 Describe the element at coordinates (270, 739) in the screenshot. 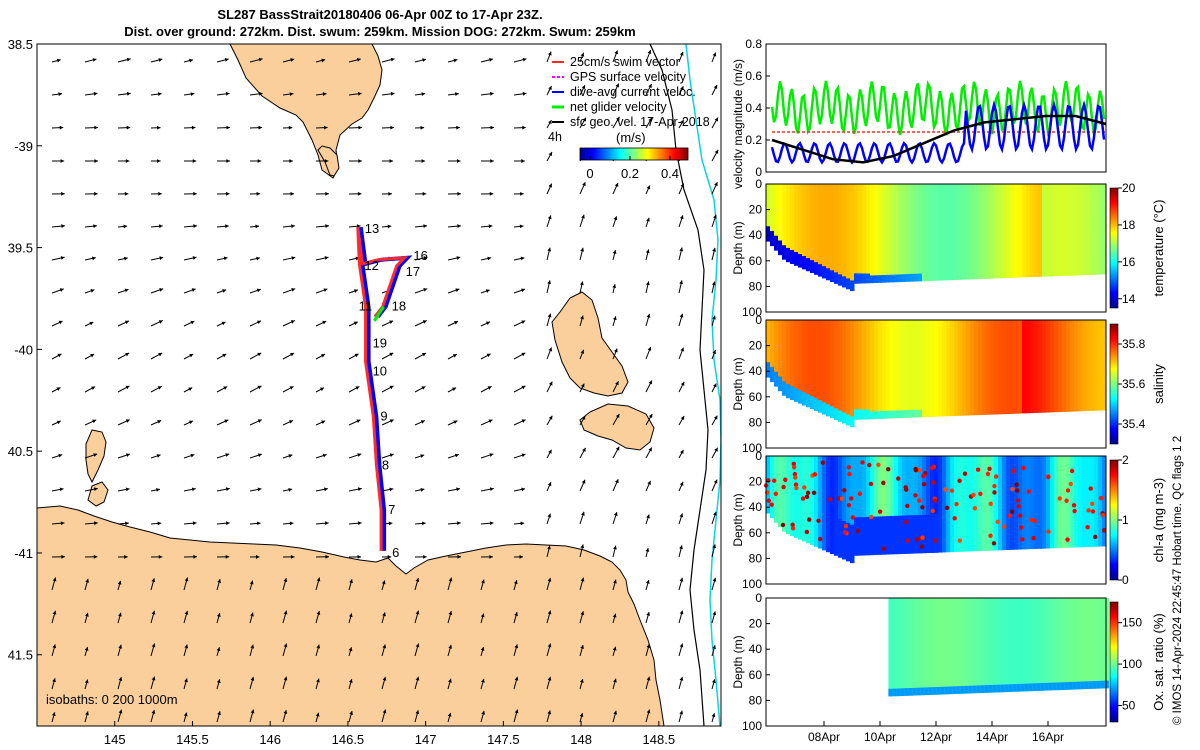

I see `map-x-tick-label: 146` at that location.